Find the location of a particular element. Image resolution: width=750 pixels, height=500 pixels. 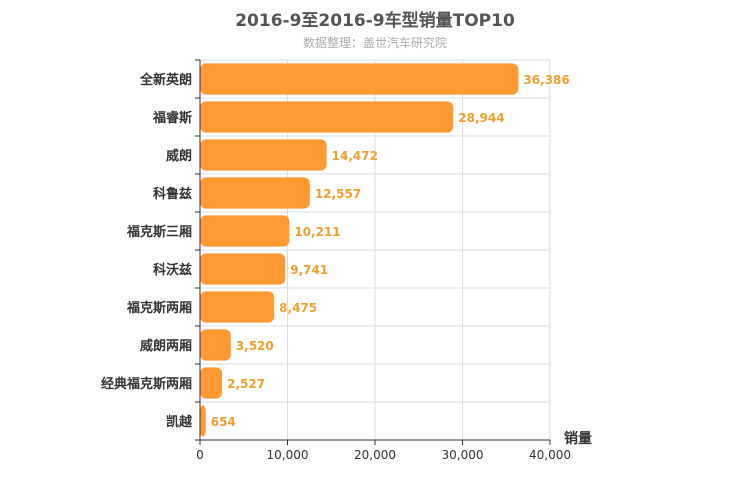

data-label: 9,741 is located at coordinates (309, 270).